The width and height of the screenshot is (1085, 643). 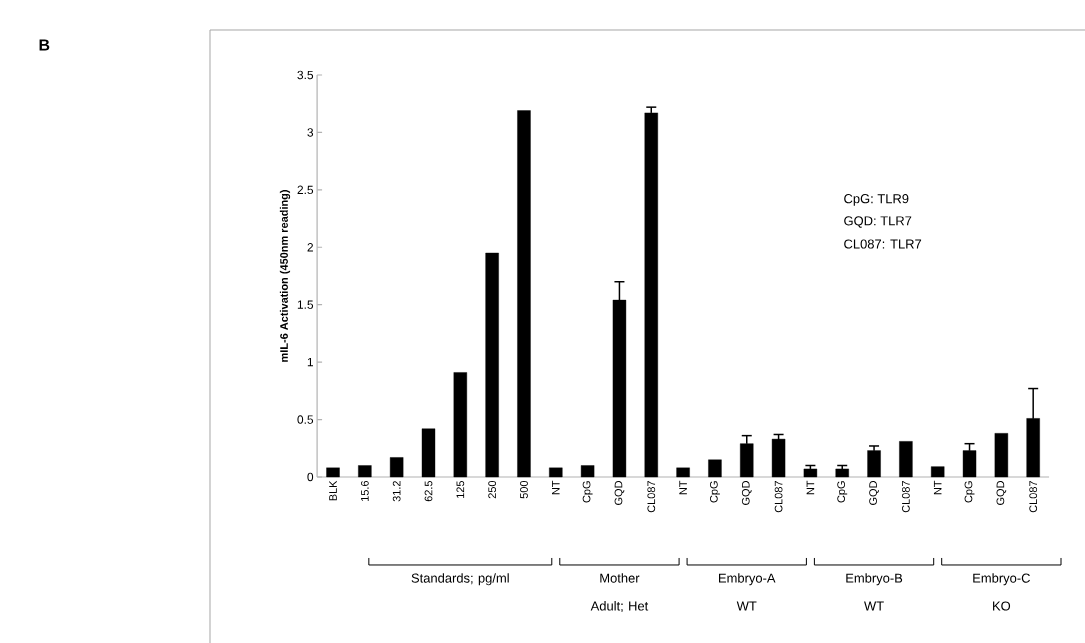 What do you see at coordinates (883, 244) in the screenshot?
I see `annotation: CL087: TLR7` at bounding box center [883, 244].